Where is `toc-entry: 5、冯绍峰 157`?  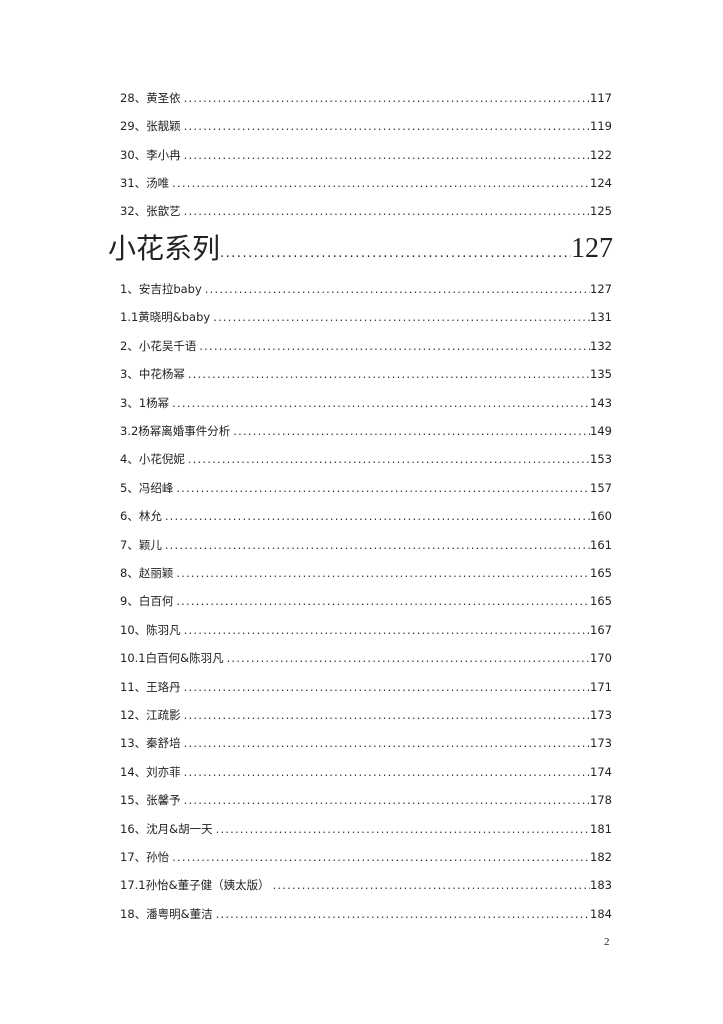 toc-entry: 5、冯绍峰 157 is located at coordinates (366, 486).